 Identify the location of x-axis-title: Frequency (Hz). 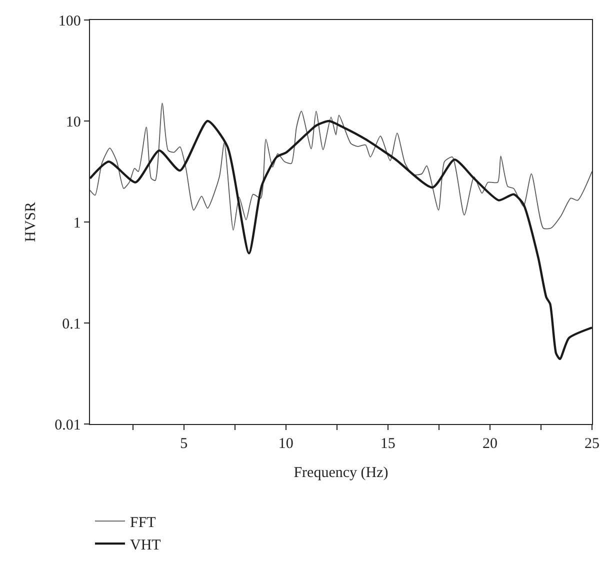
(341, 473).